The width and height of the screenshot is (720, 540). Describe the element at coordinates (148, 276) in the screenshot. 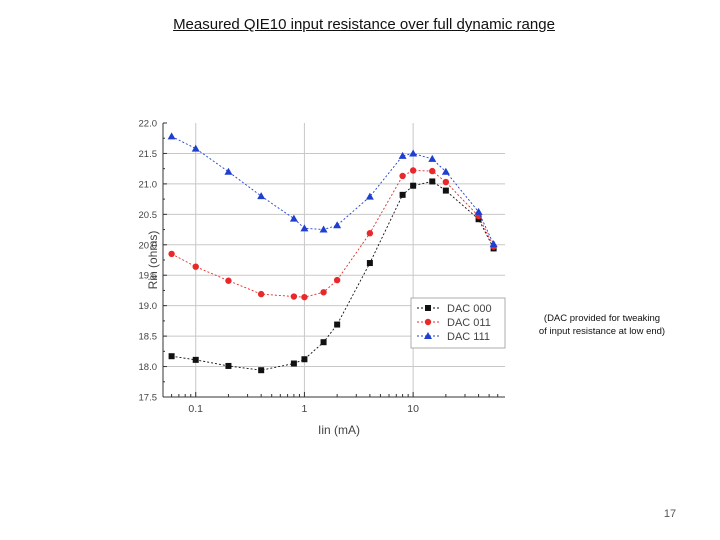

I see `y-tick-label: 19.5` at that location.